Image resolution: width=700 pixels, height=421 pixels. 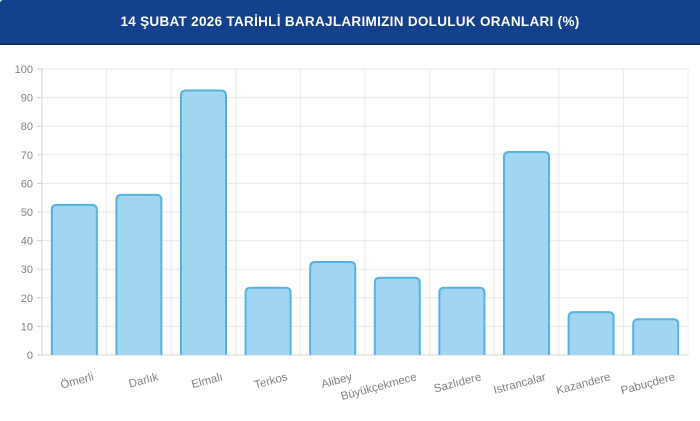 What do you see at coordinates (337, 381) in the screenshot?
I see `x-axis-label-4: Alibey` at bounding box center [337, 381].